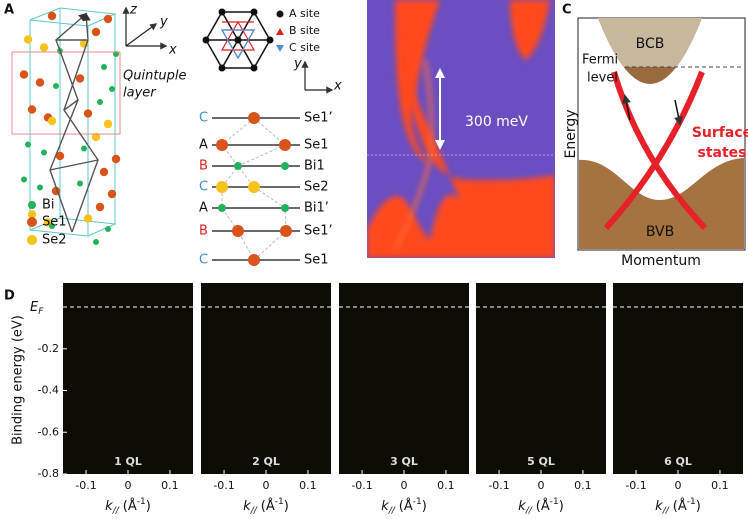 The image size is (748, 519). What do you see at coordinates (18, 380) in the screenshot?
I see `y-axis-label: Binding energy (eV)` at bounding box center [18, 380].